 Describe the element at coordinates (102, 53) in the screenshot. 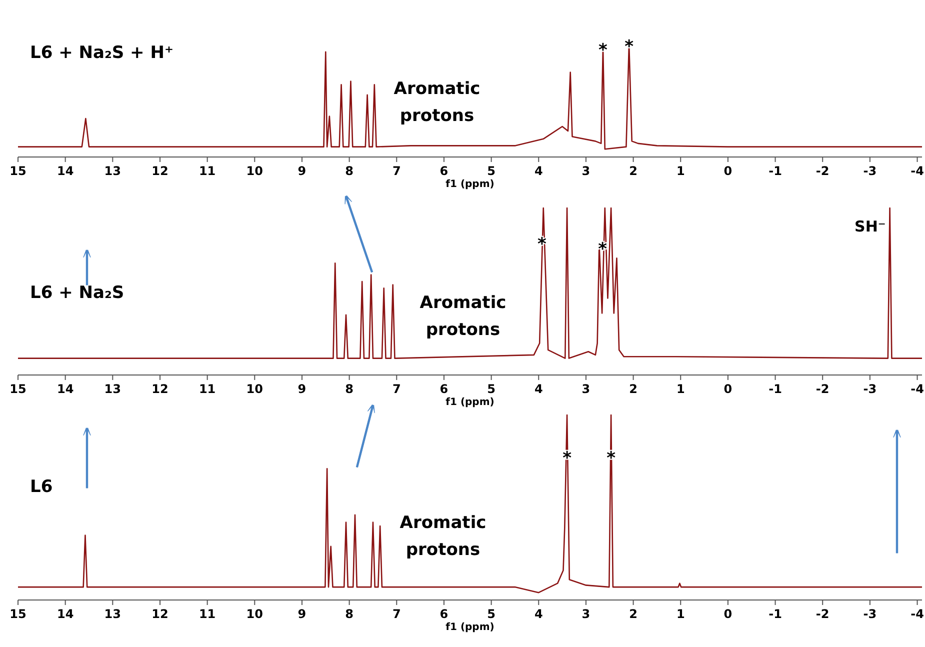

I see `chart-title: L6 + Na₂S + H⁺` at that location.